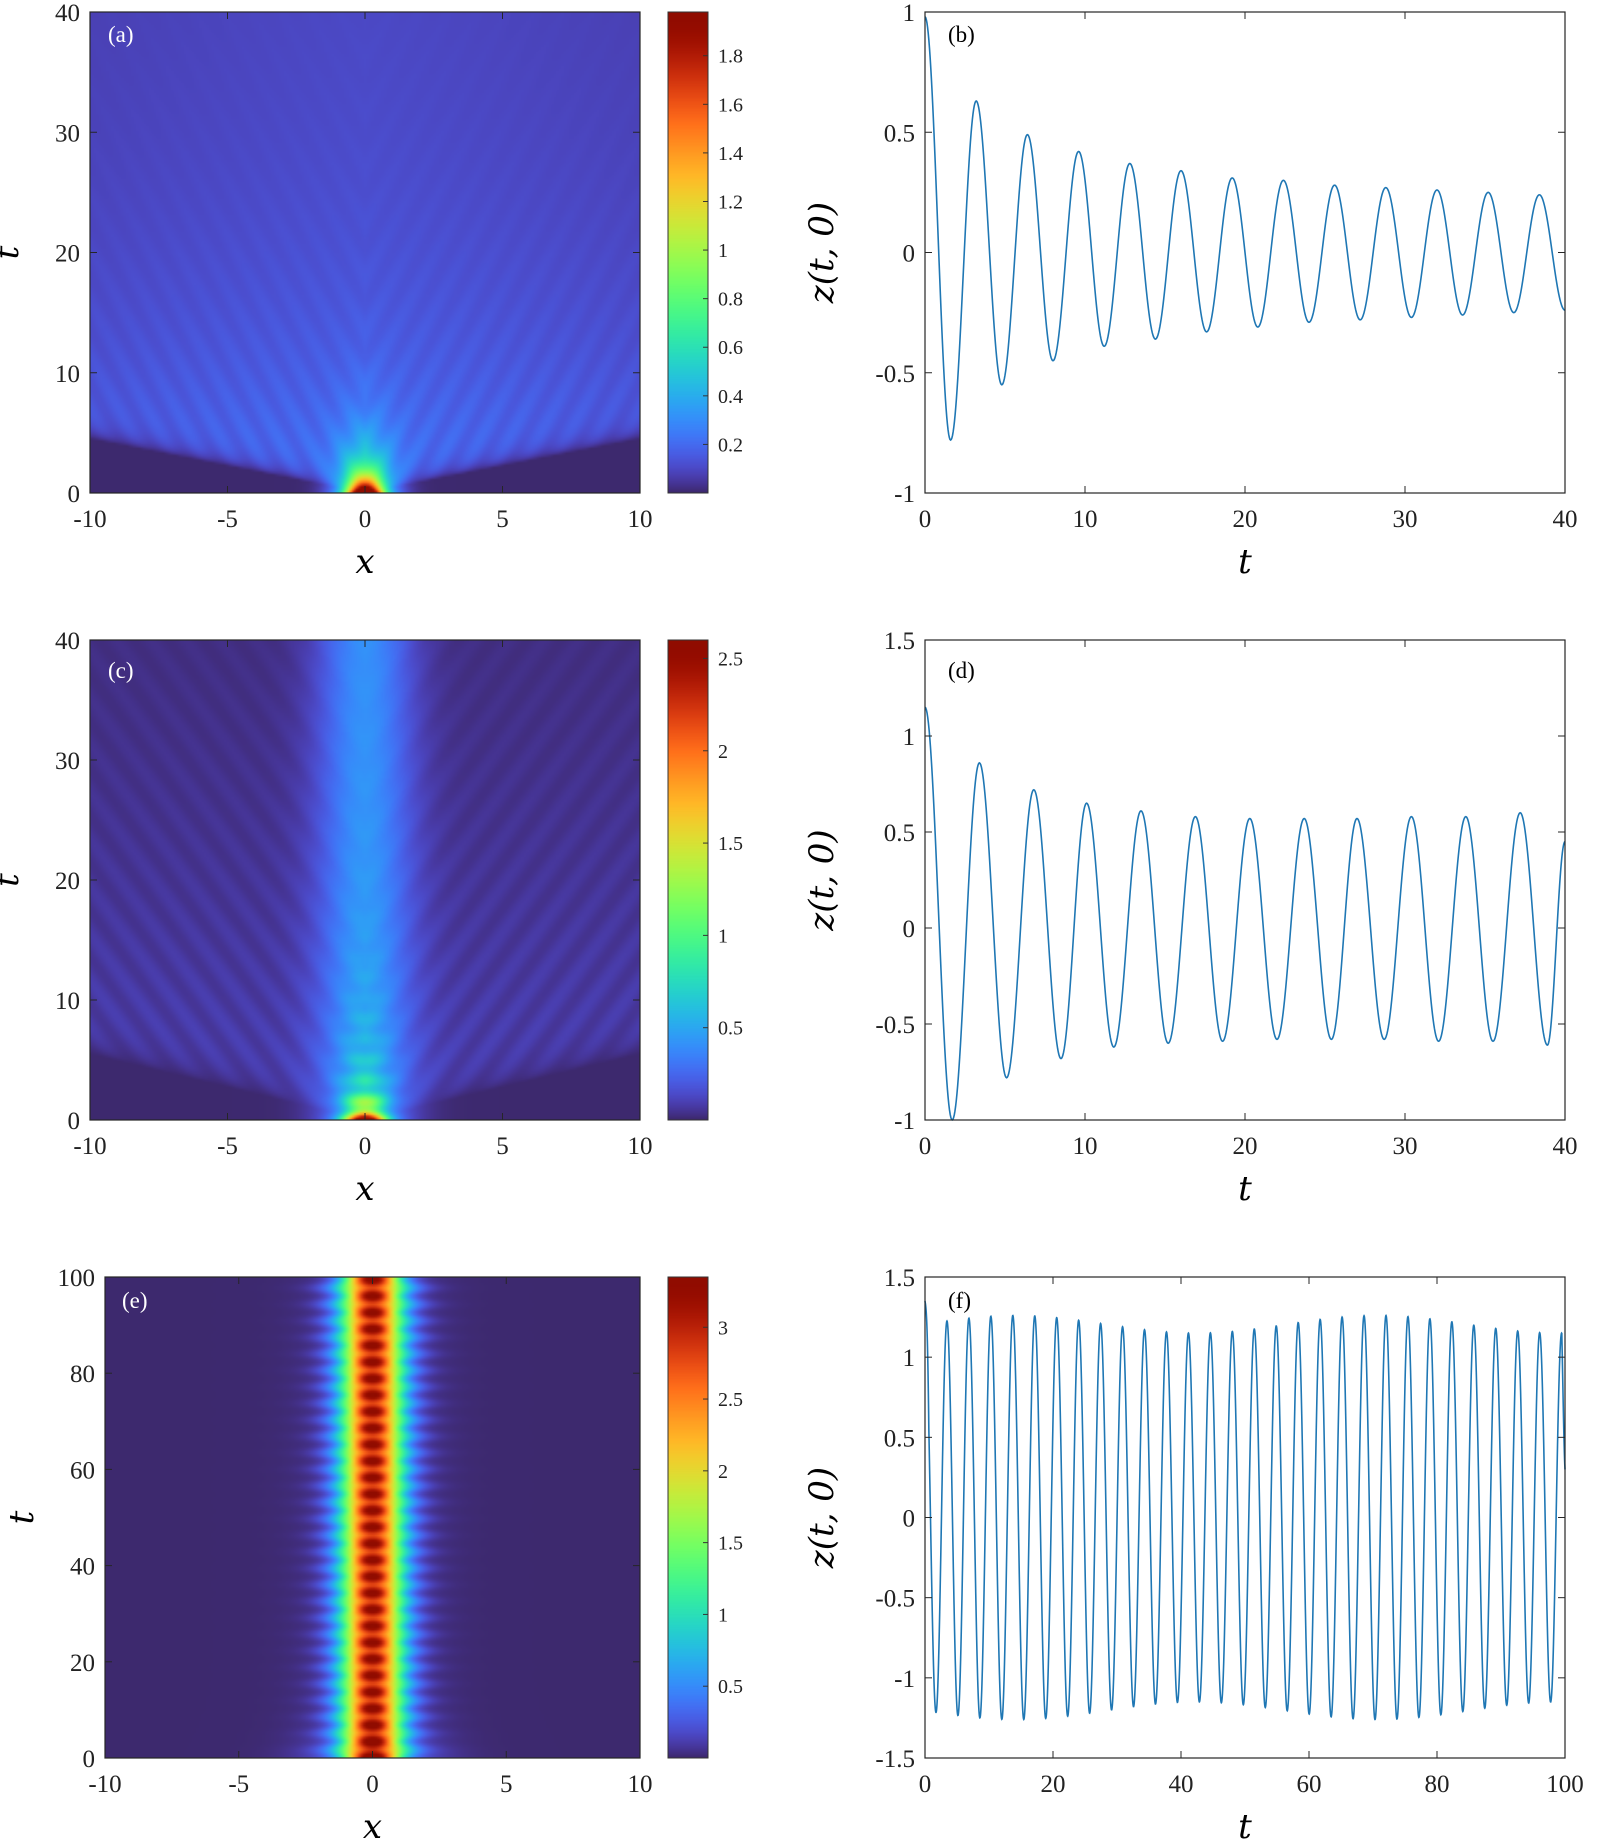 Image resolution: width=1600 pixels, height=1848 pixels. Describe the element at coordinates (730, 397) in the screenshot. I see `colorbar-tick-label: 0.4` at that location.